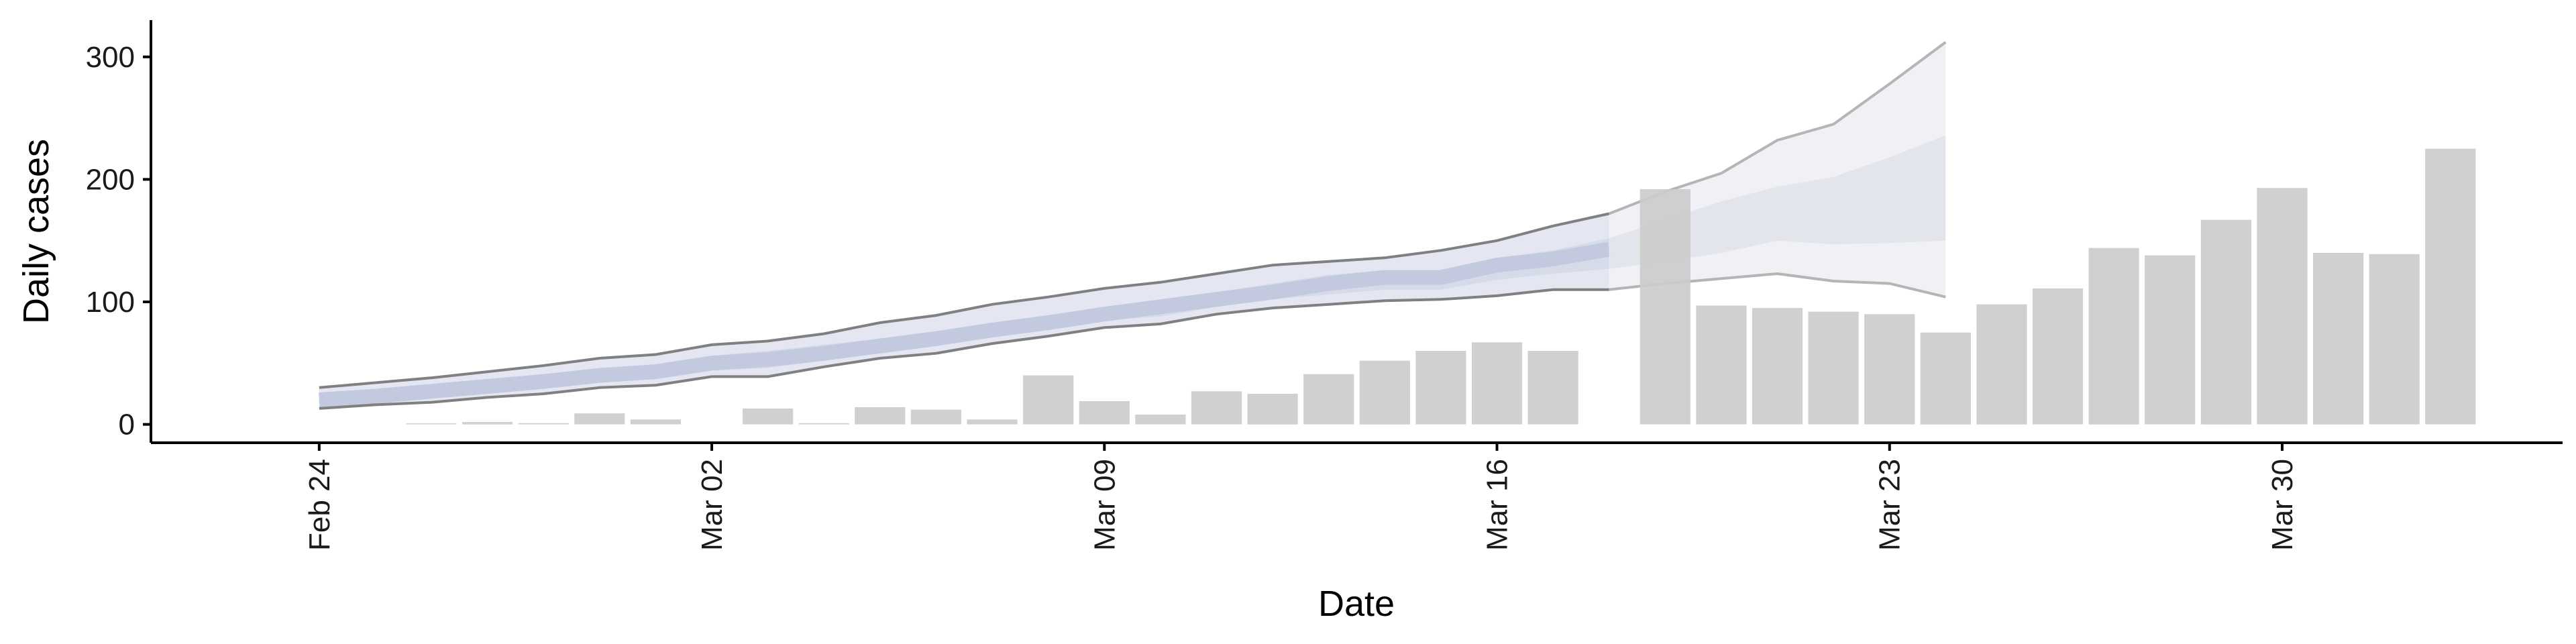 The image size is (2576, 644). Describe the element at coordinates (1890, 505) in the screenshot. I see `x-tick-label-4: Mar 23` at that location.